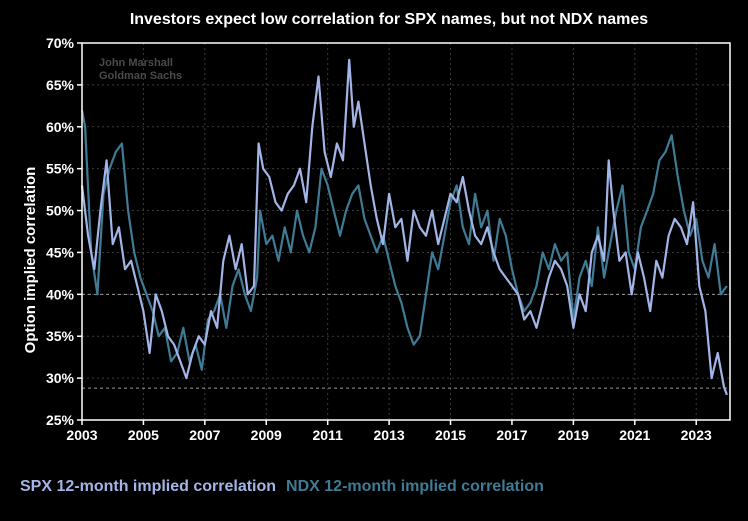 Image resolution: width=748 pixels, height=521 pixels. Describe the element at coordinates (573, 435) in the screenshot. I see `x-tick-label: 2019` at that location.